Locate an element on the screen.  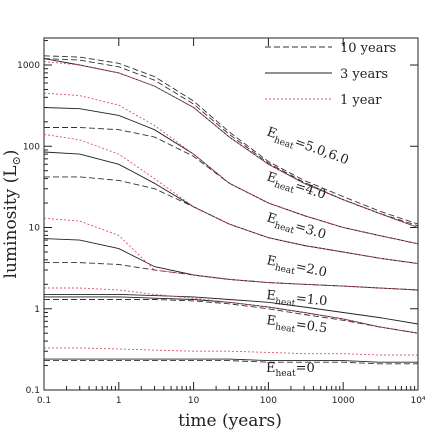
annotation: Eheat=3.0 is located at coordinates (296, 227).